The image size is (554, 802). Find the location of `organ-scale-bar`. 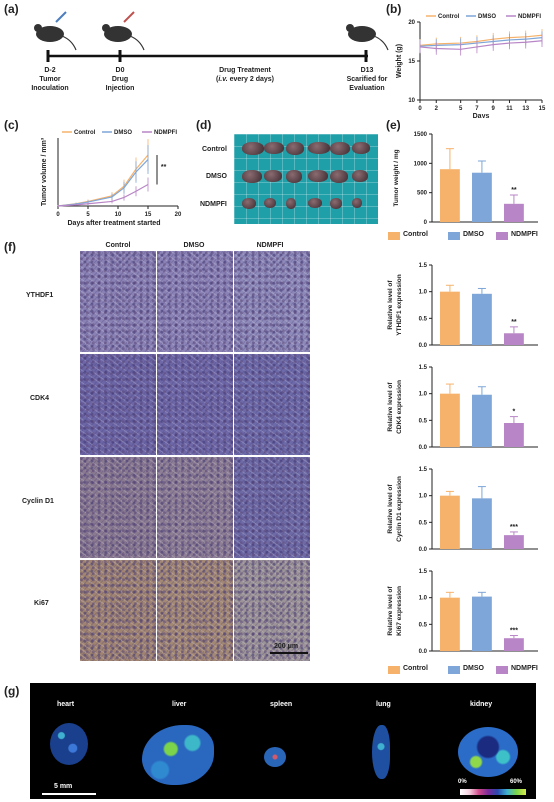

organ-scale-bar is located at coordinates (69, 794).